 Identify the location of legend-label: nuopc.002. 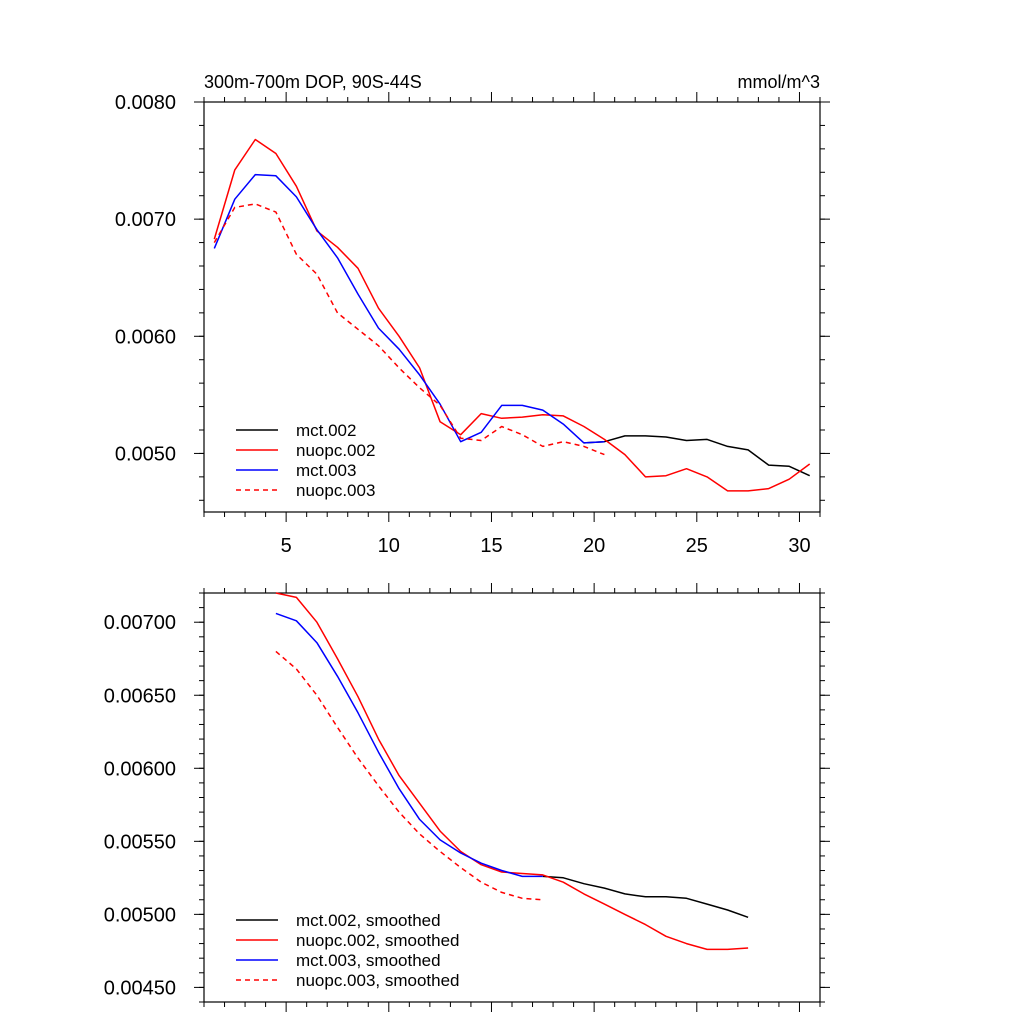
(335, 450).